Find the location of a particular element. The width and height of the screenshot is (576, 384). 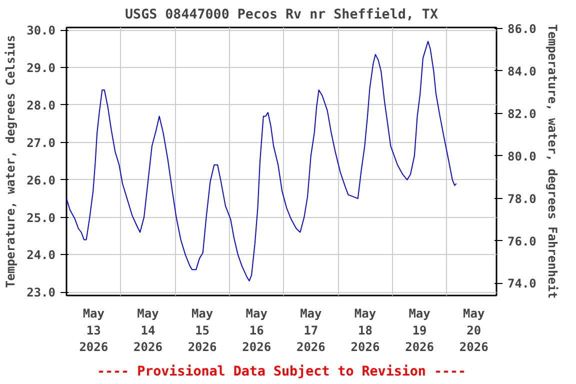

y2-tick-label: 76.0 is located at coordinates (522, 241).